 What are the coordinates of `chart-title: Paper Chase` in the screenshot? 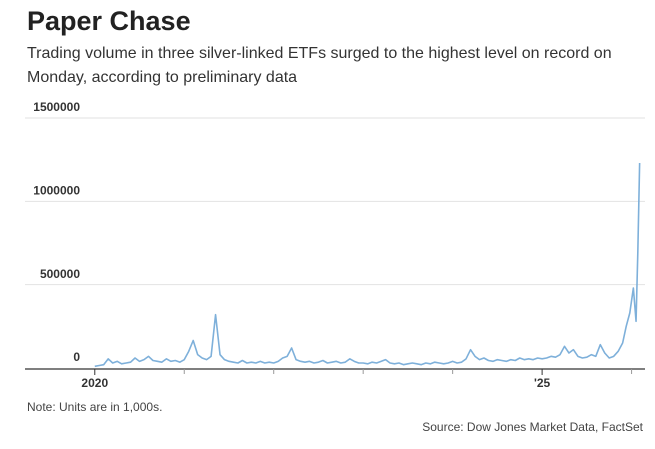 It's located at (109, 21).